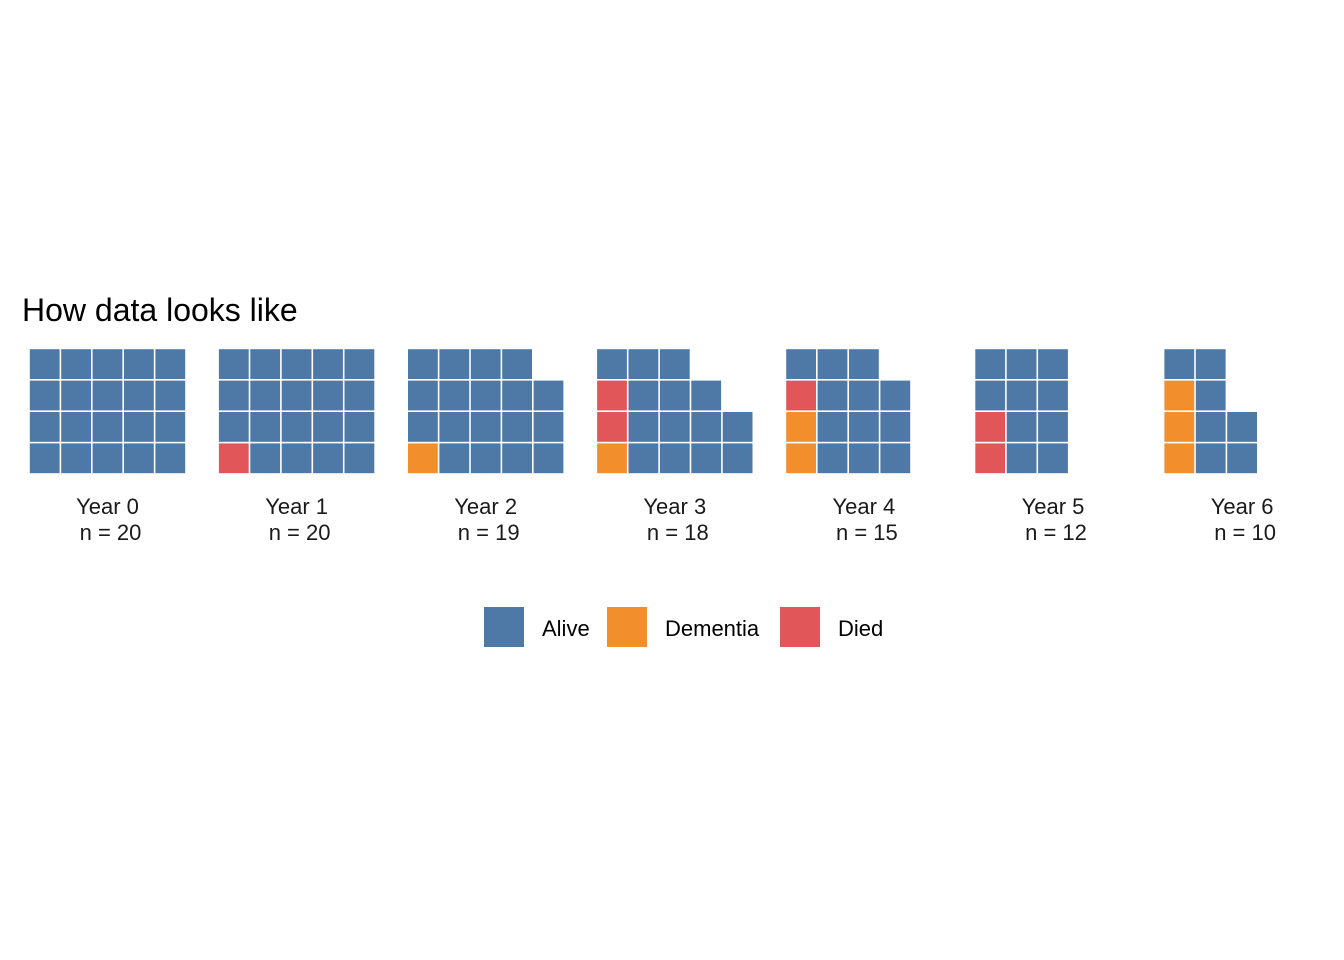 This screenshot has height=960, width=1344. I want to click on panel-year-5: Year 5n = 12, so click(1031, 447).